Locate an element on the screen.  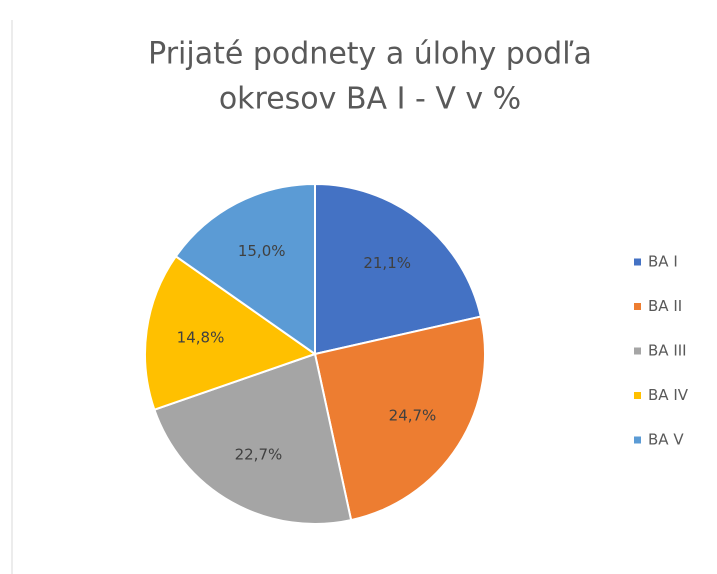
legend-label: BA II is located at coordinates (665, 306).